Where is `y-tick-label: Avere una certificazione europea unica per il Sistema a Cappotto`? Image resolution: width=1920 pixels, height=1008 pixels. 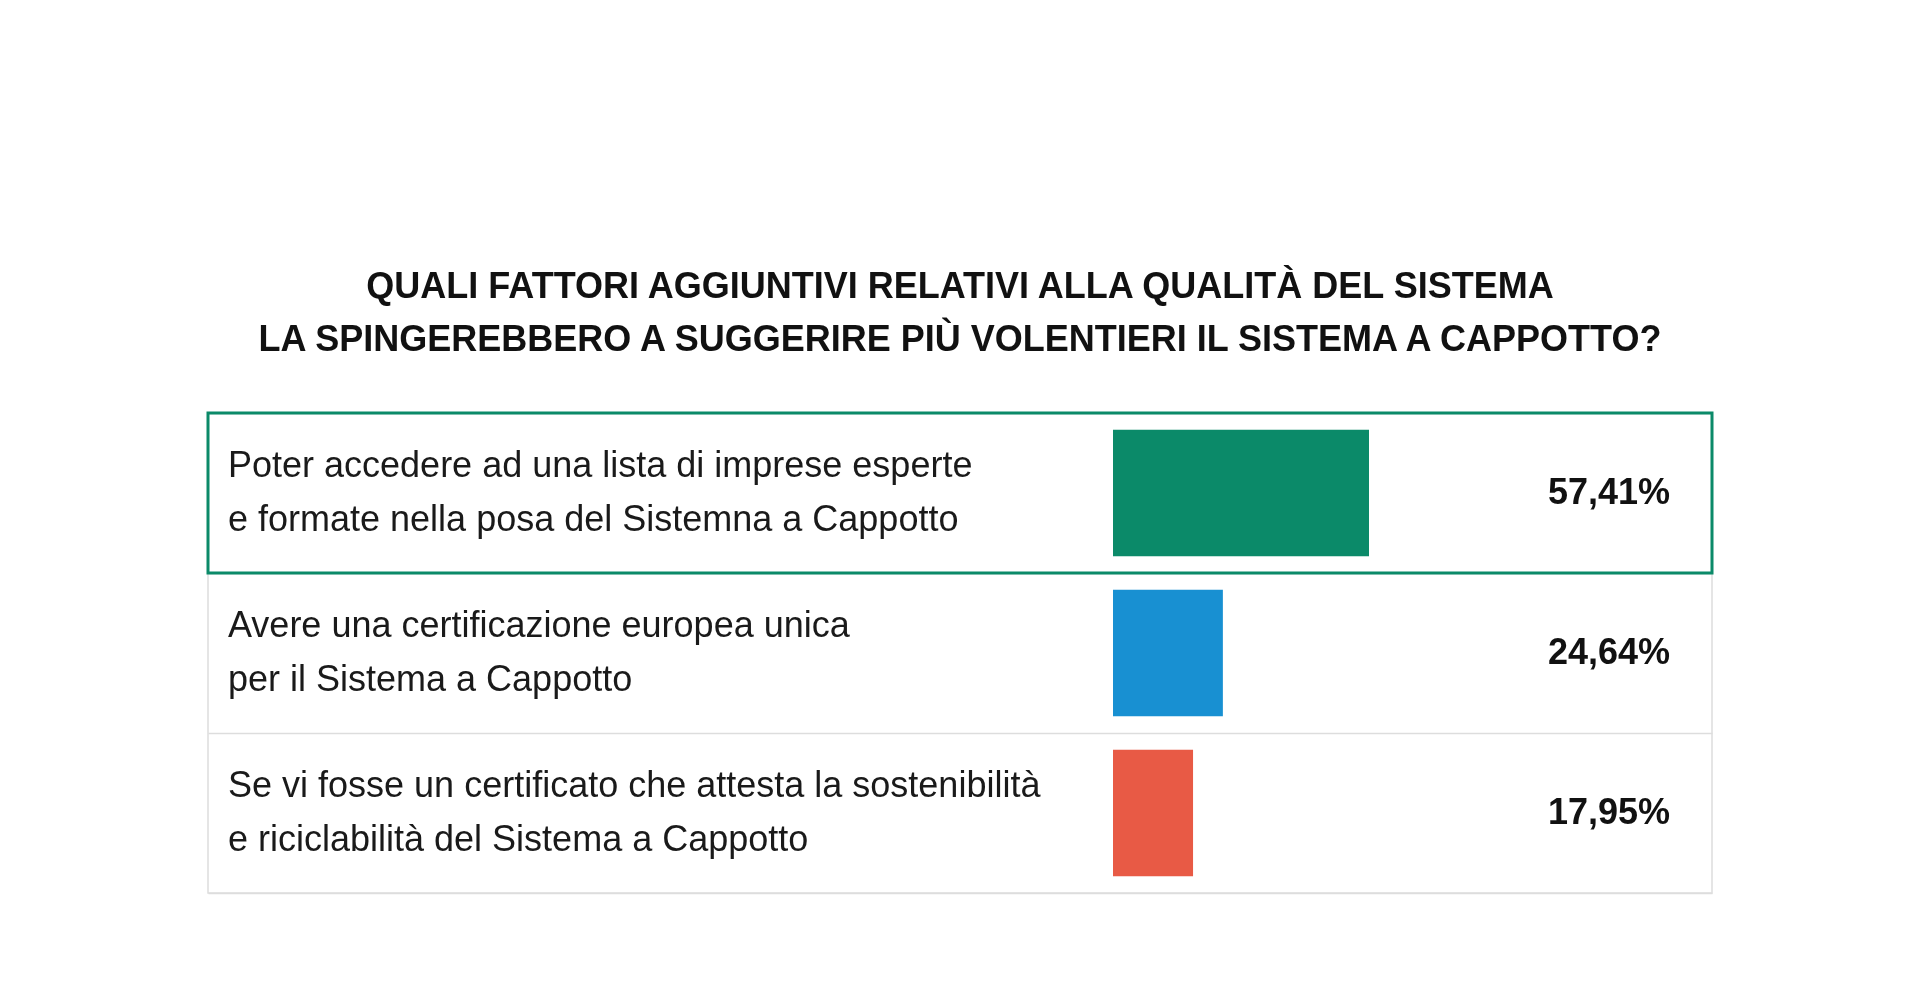 y-tick-label: Avere una certificazione europea unica per il Sistema a Cappotto is located at coordinates (539, 651).